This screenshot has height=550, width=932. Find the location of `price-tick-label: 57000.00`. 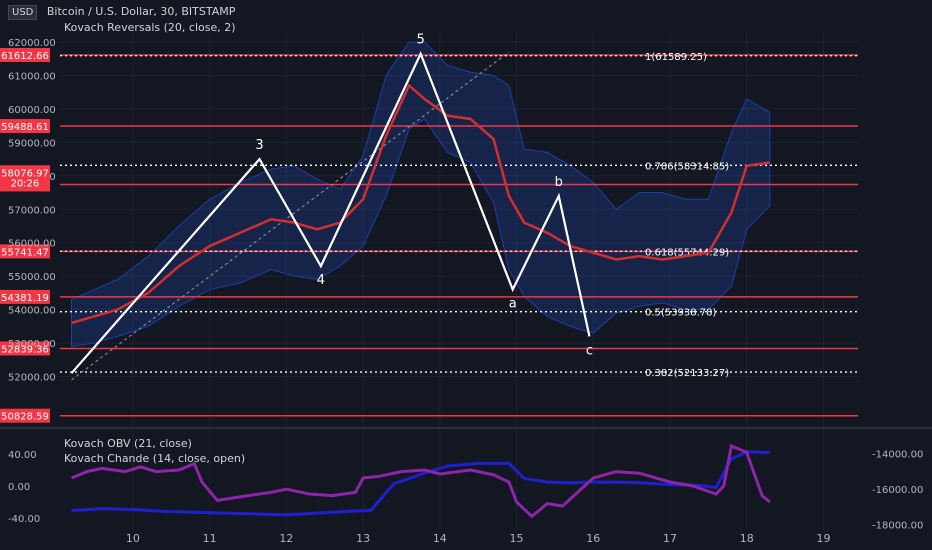

price-tick-label: 57000.00 is located at coordinates (32, 210).